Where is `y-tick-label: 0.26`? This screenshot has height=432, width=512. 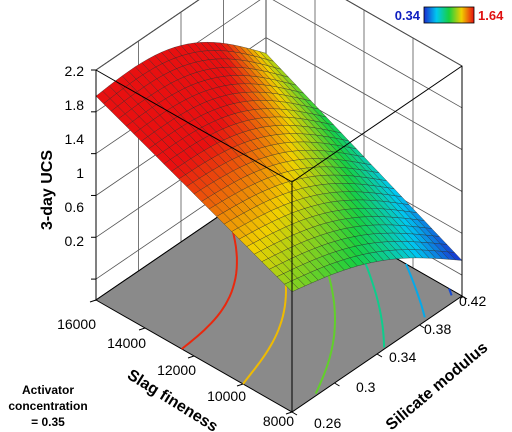
y-tick-label: 0.26 is located at coordinates (327, 423).